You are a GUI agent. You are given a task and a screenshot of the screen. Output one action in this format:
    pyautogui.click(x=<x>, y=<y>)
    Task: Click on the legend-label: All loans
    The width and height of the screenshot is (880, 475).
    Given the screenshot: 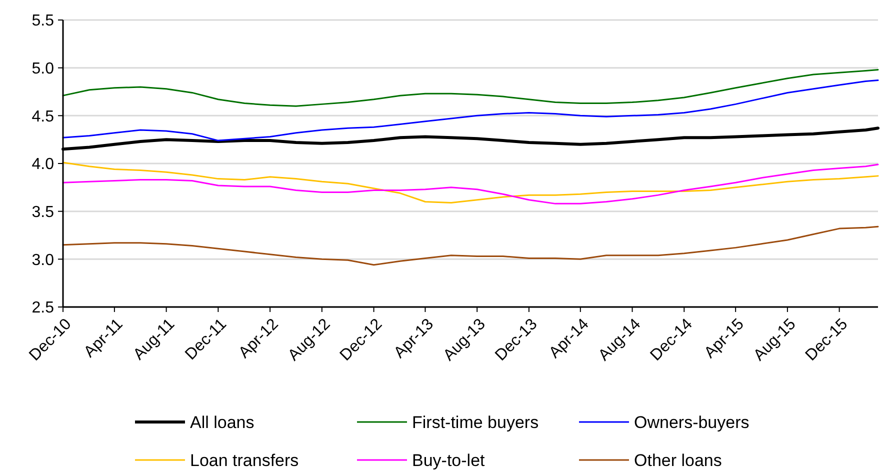 What is the action you would take?
    pyautogui.click(x=222, y=422)
    